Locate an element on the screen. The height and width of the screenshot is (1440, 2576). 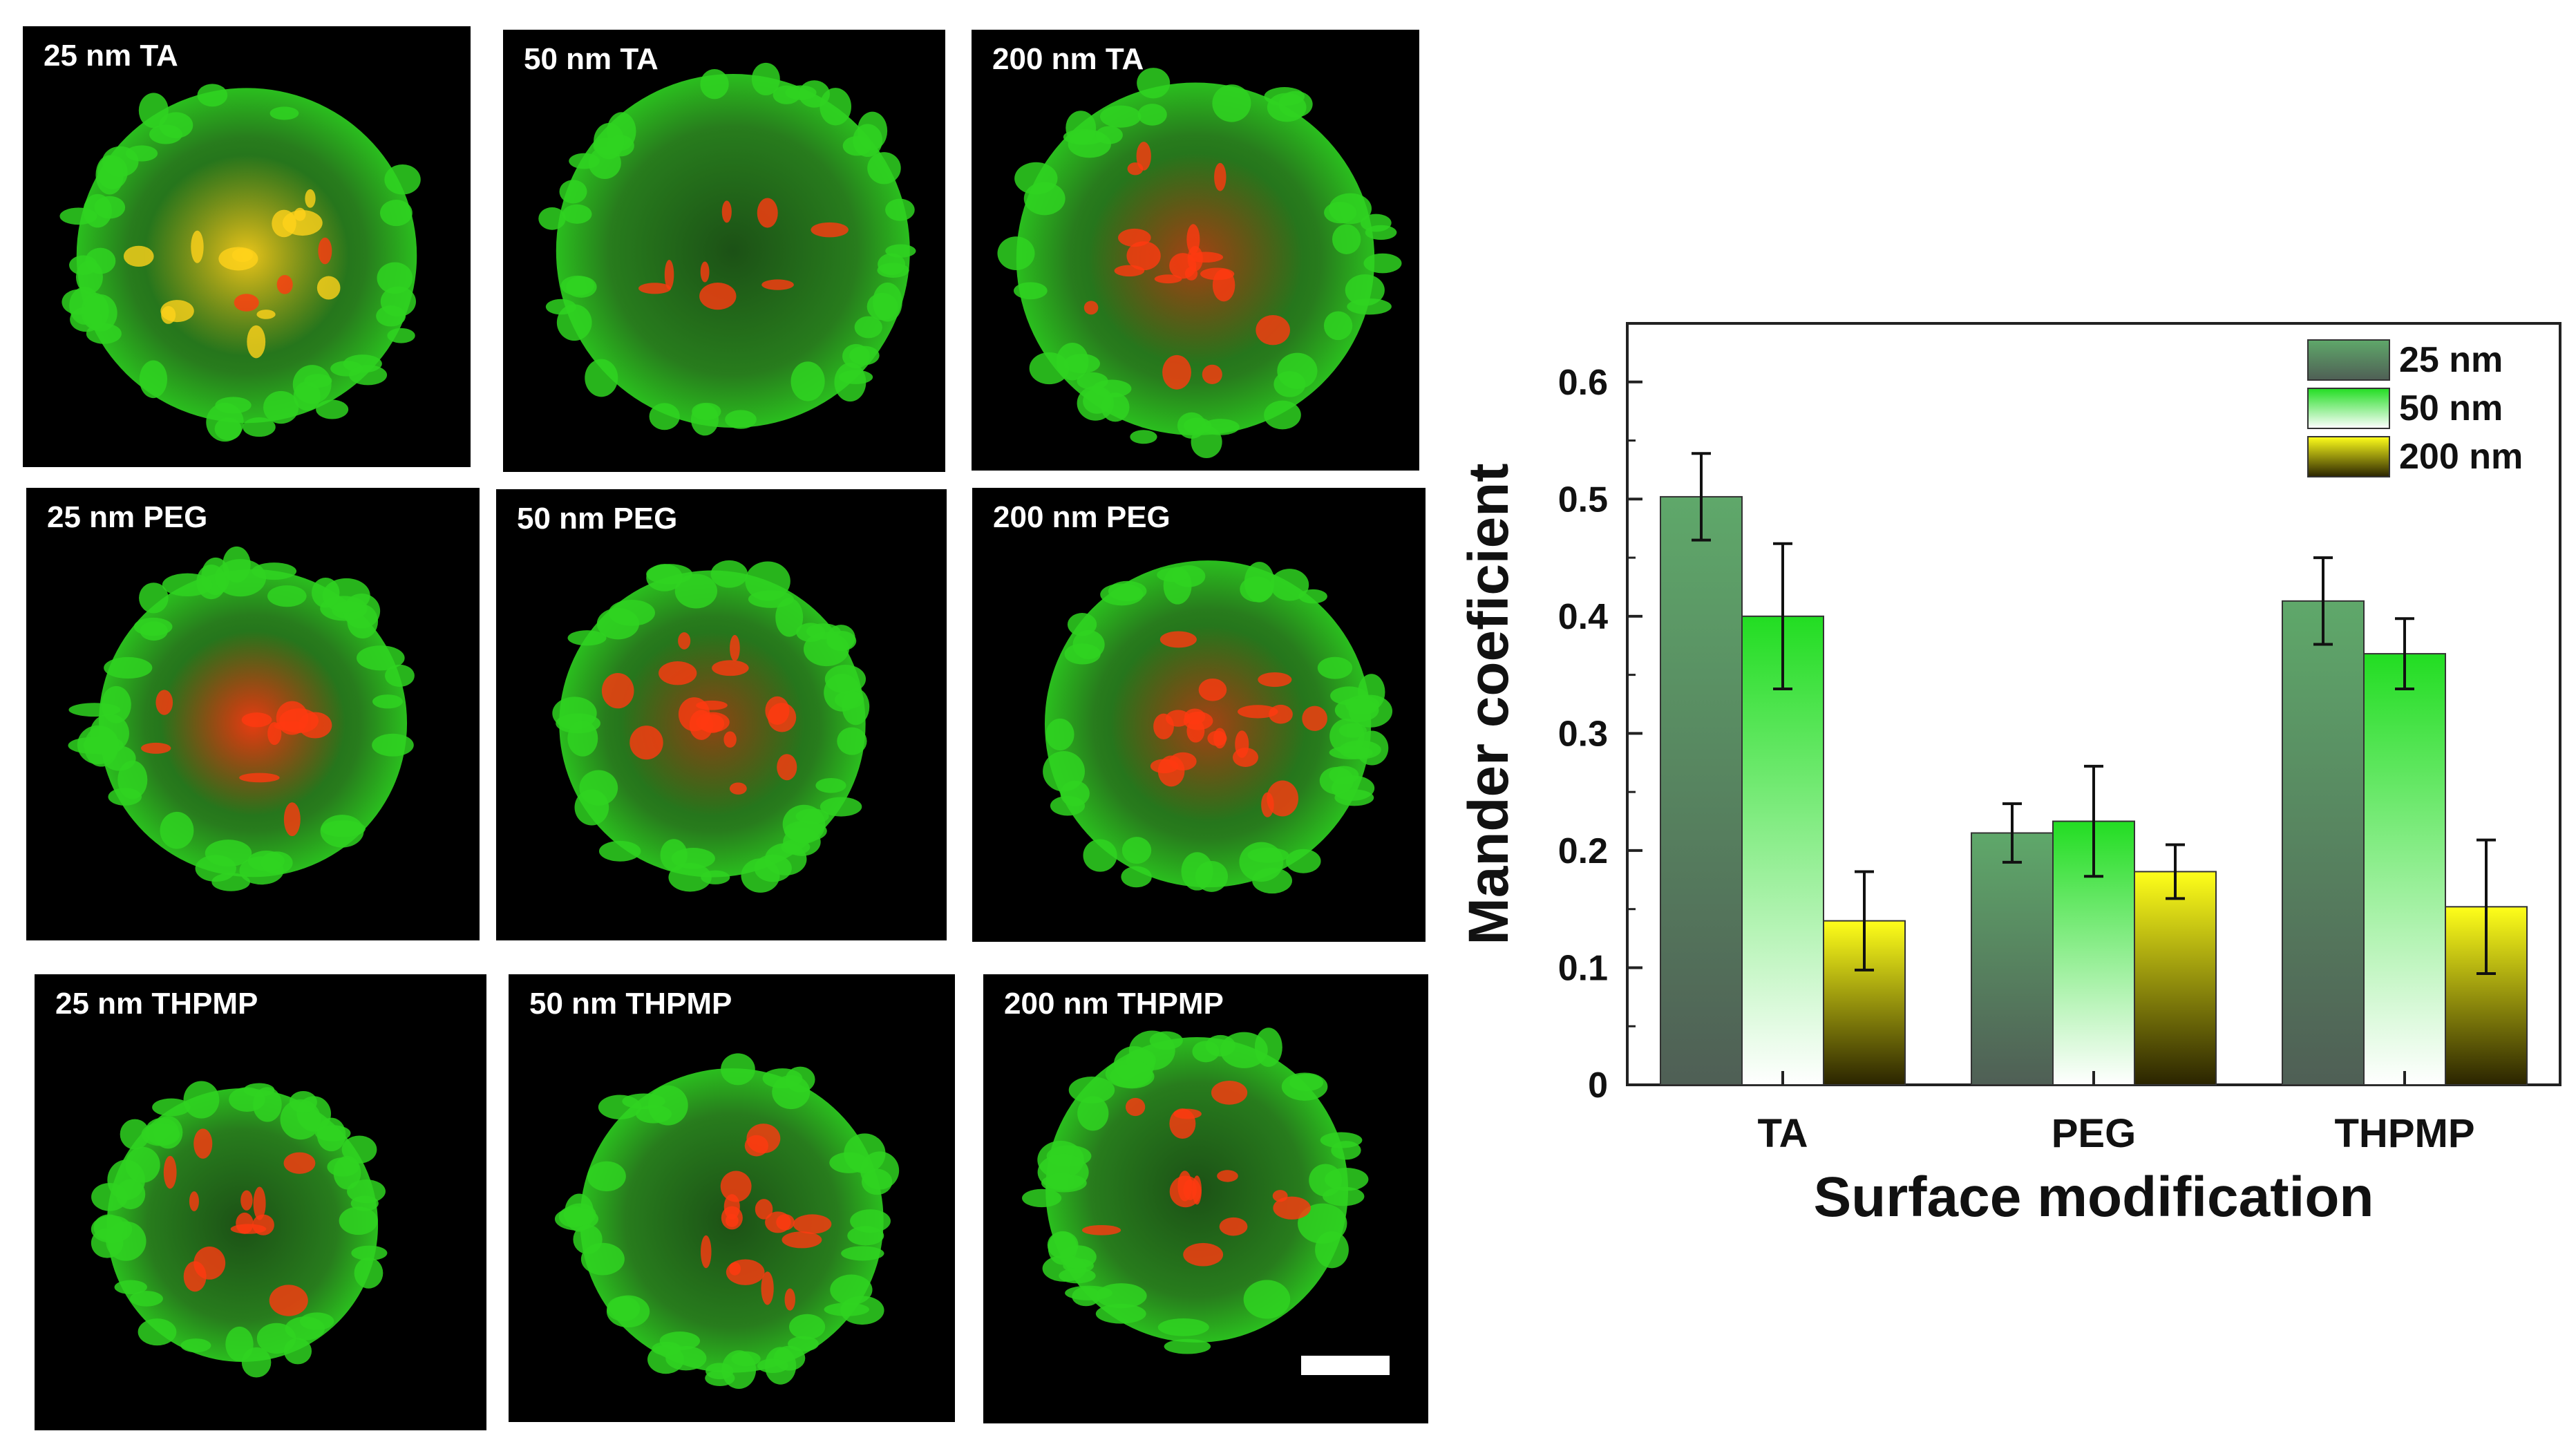
bar-peg-200nm is located at coordinates (2175, 978).